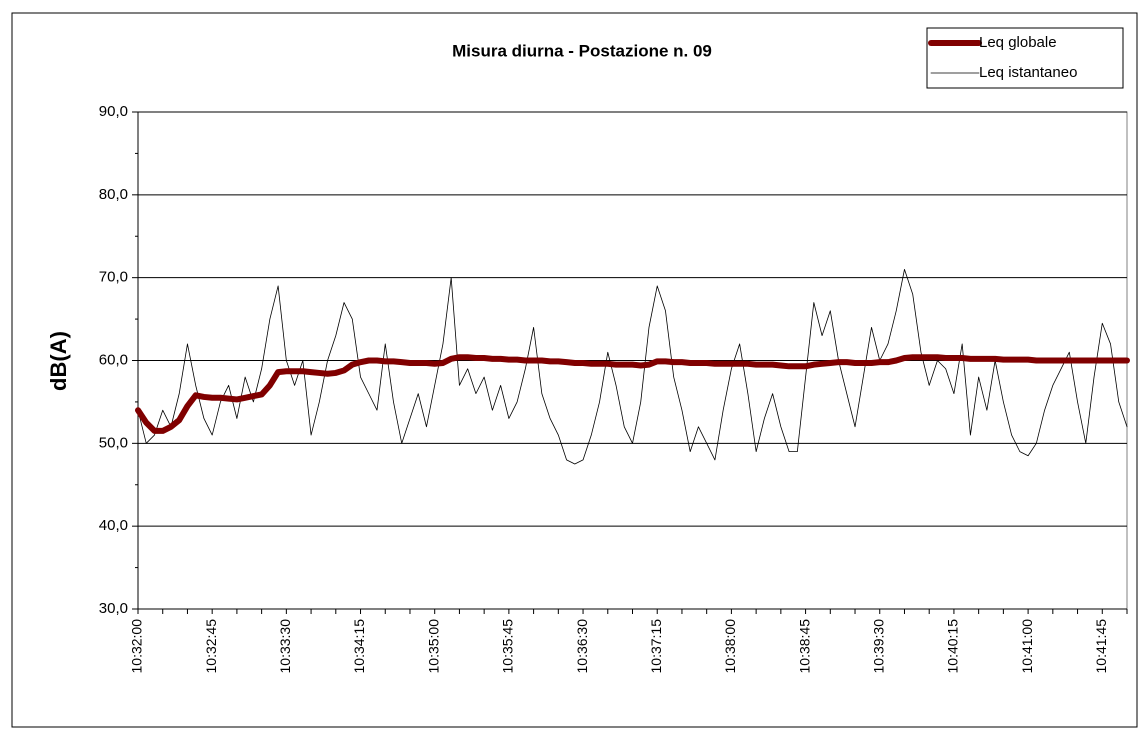 This screenshot has width=1144, height=735. I want to click on x-tick-label: 10:32:00, so click(137, 646).